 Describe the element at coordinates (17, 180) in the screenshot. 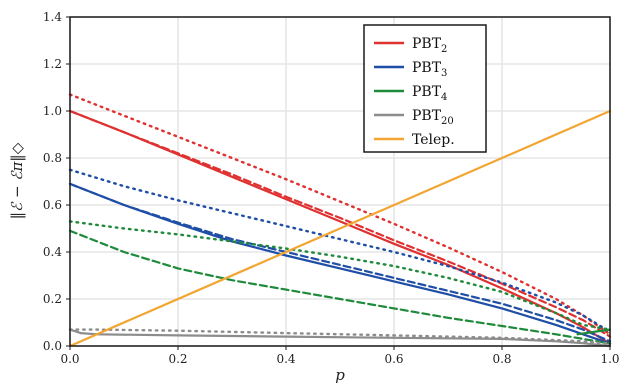

I see `y-axis-label: ‖ℰ − ℰπ‖◇` at that location.